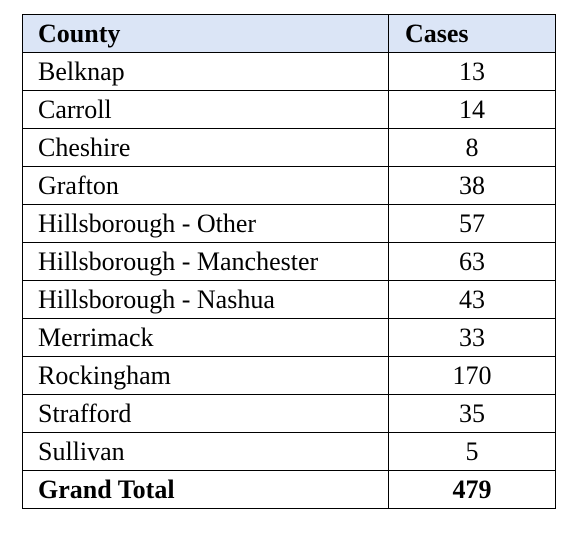 The height and width of the screenshot is (540, 585). I want to click on cases-cell: 57, so click(472, 223).